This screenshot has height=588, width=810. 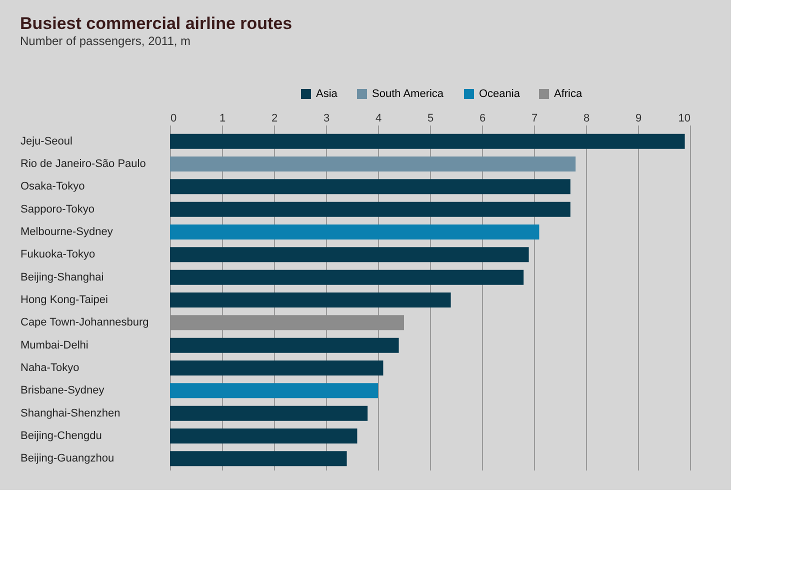 I want to click on x-tick-label: 10, so click(x=684, y=118).